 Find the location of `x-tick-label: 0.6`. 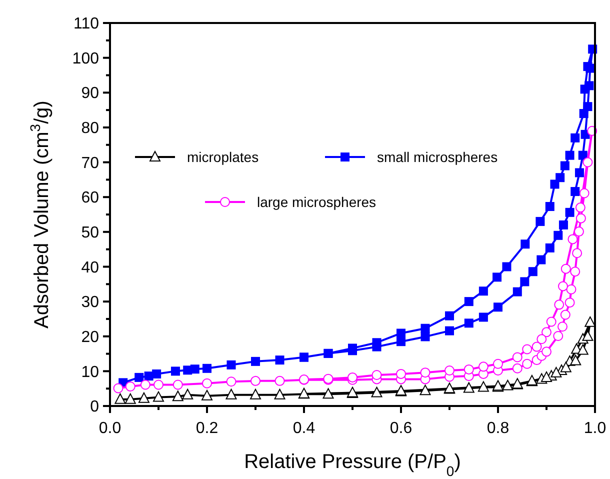

x-tick-label: 0.6 is located at coordinates (401, 428).